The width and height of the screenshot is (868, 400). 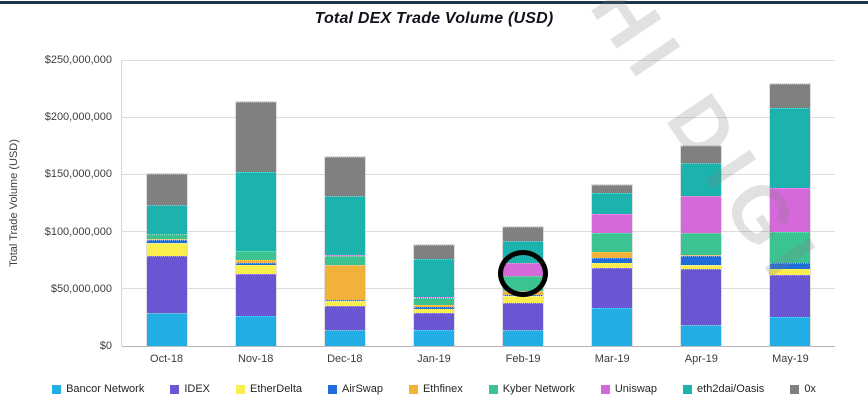 What do you see at coordinates (121, 203) in the screenshot?
I see `y-axis-line` at bounding box center [121, 203].